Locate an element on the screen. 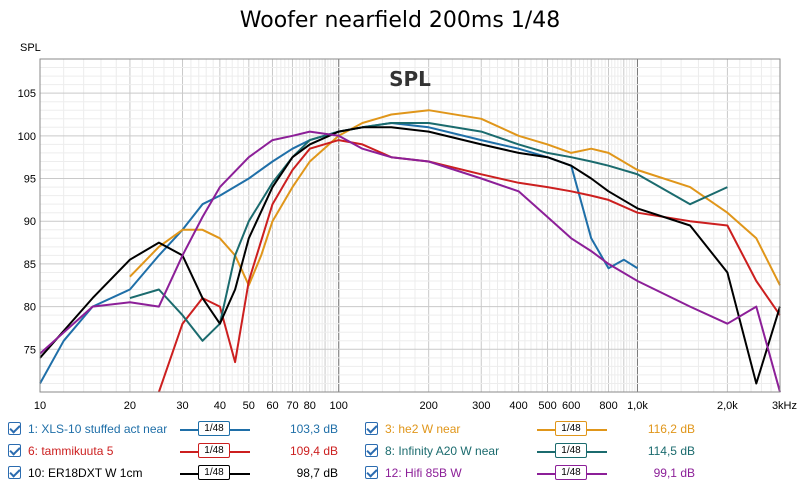  y-tick-label: 105 is located at coordinates (27, 94).